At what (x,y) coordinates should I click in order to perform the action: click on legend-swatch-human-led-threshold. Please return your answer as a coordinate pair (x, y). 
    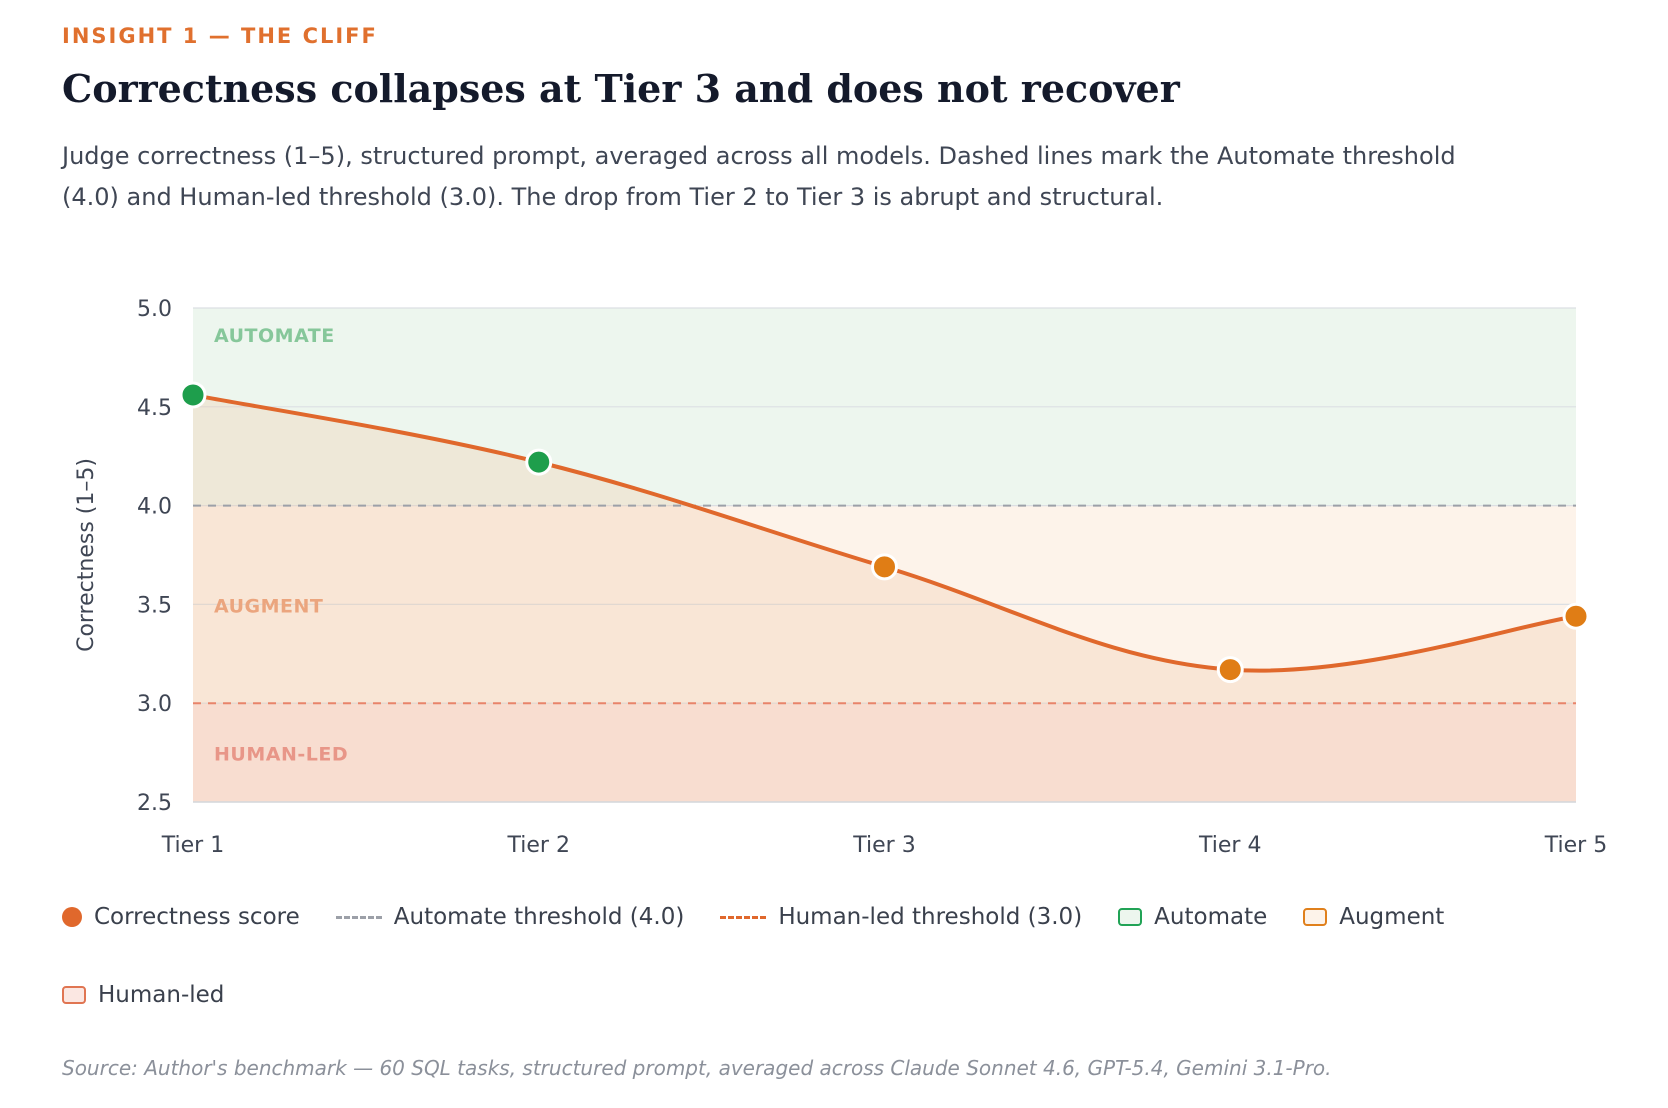
    Looking at the image, I should click on (743, 917).